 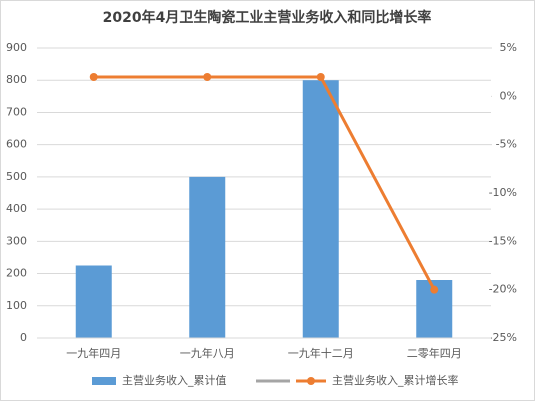 What do you see at coordinates (16, 47) in the screenshot?
I see `y-tick-label: 900` at bounding box center [16, 47].